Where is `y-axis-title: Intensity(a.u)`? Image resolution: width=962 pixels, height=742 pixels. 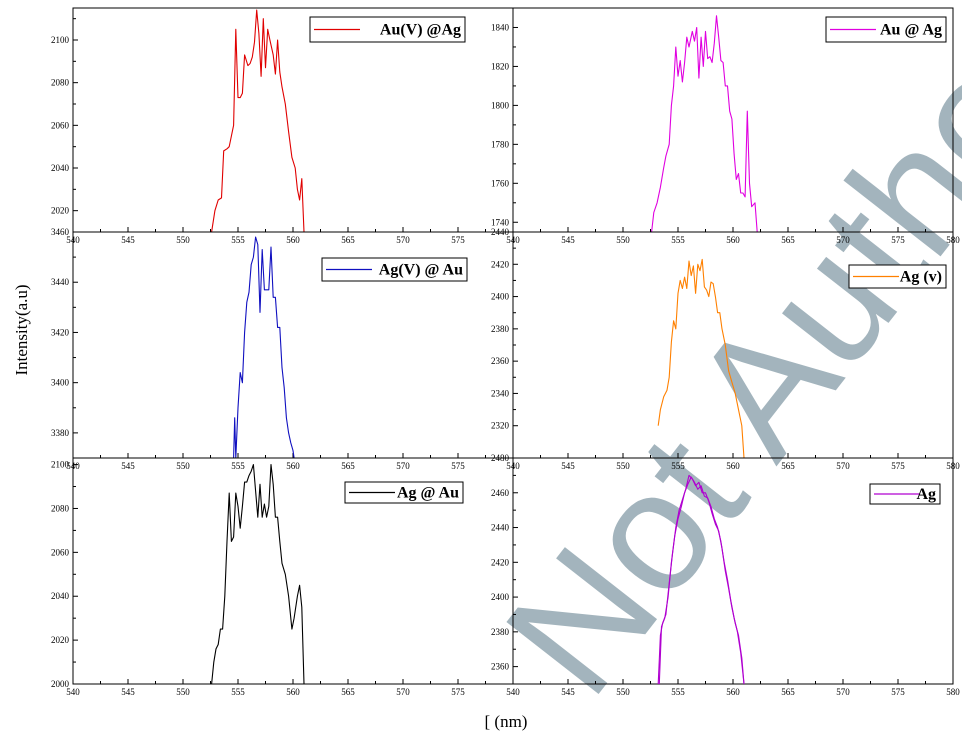 y-axis-title: Intensity(a.u) is located at coordinates (21, 329).